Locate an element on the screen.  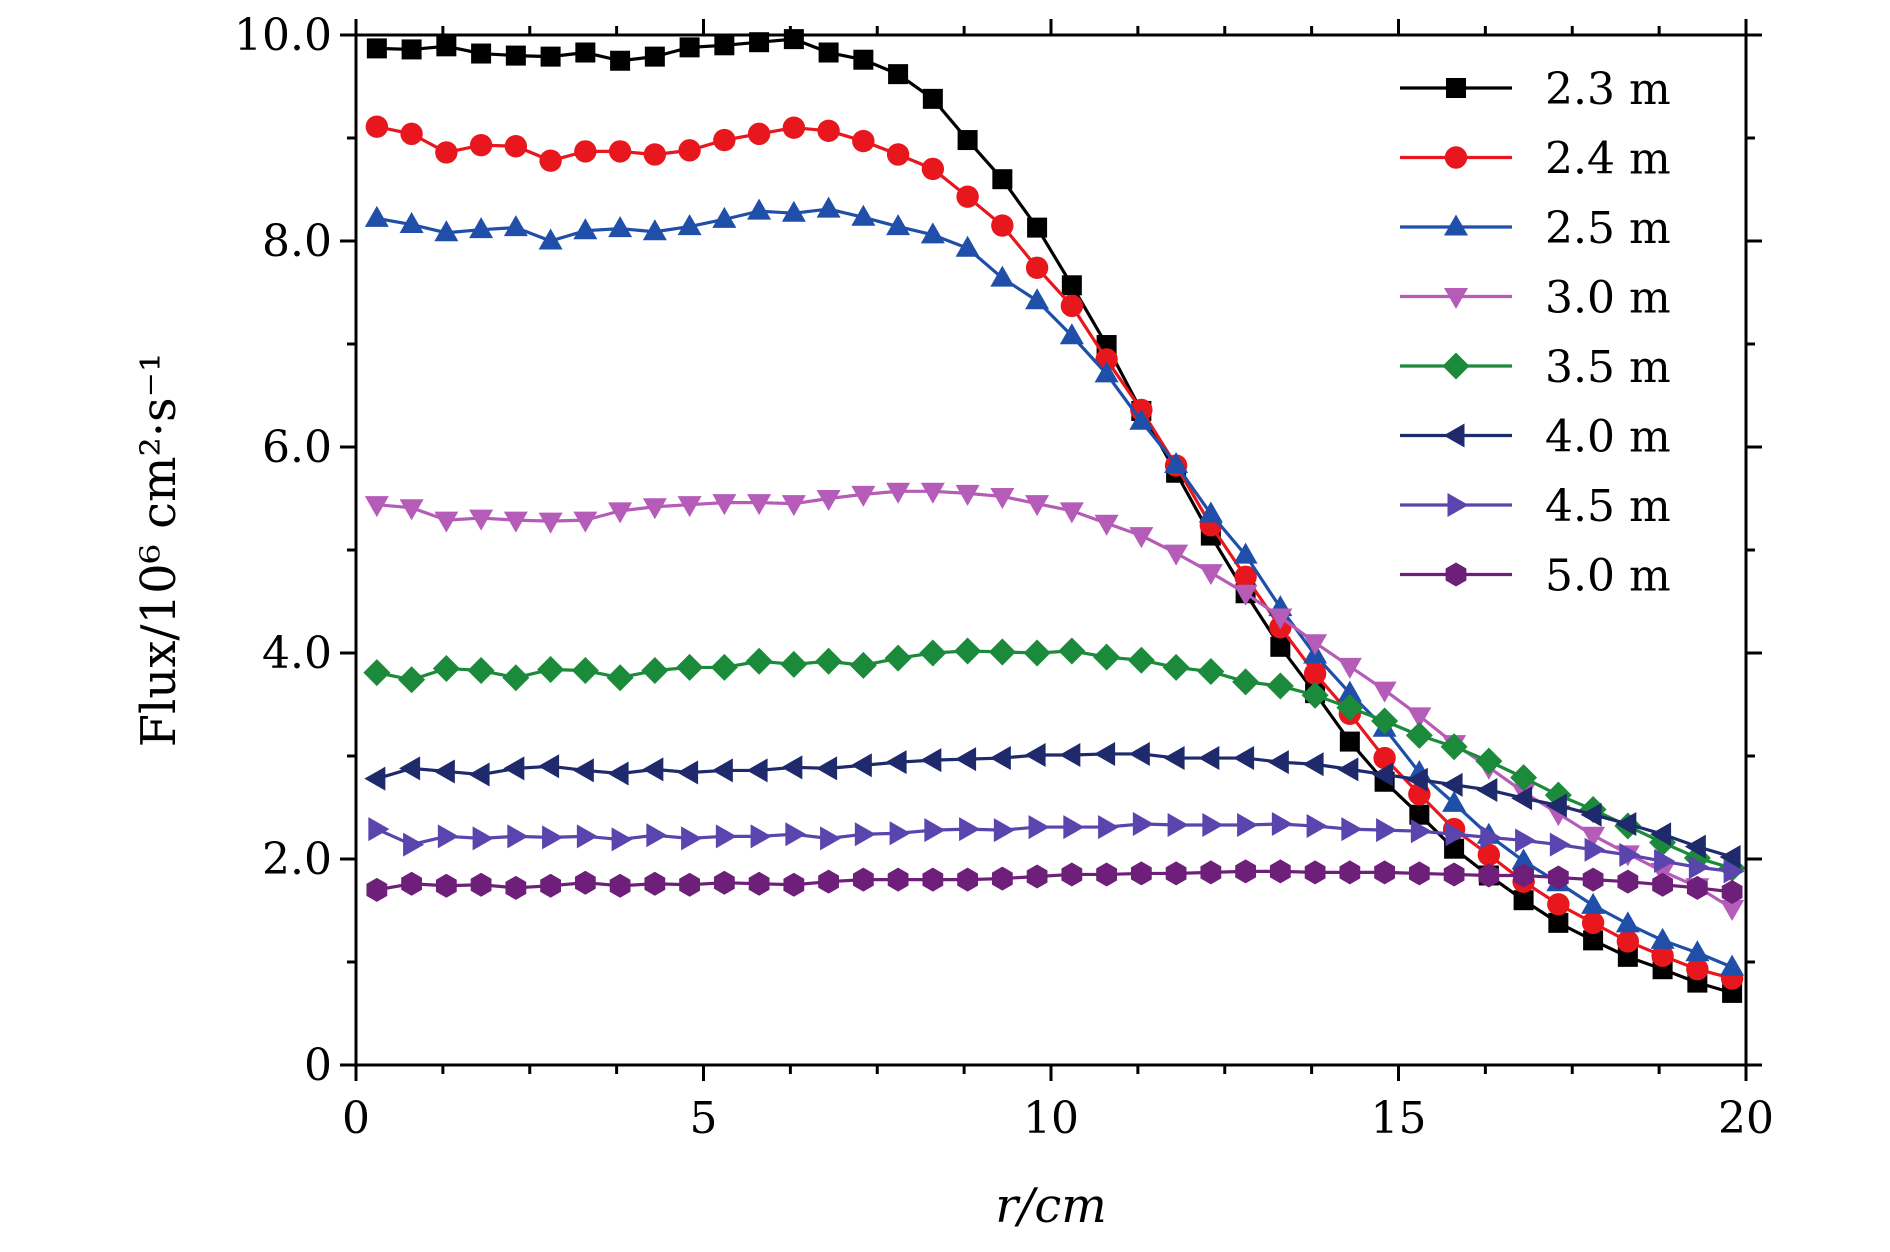
legend-label: 3.0 m is located at coordinates (1608, 298).